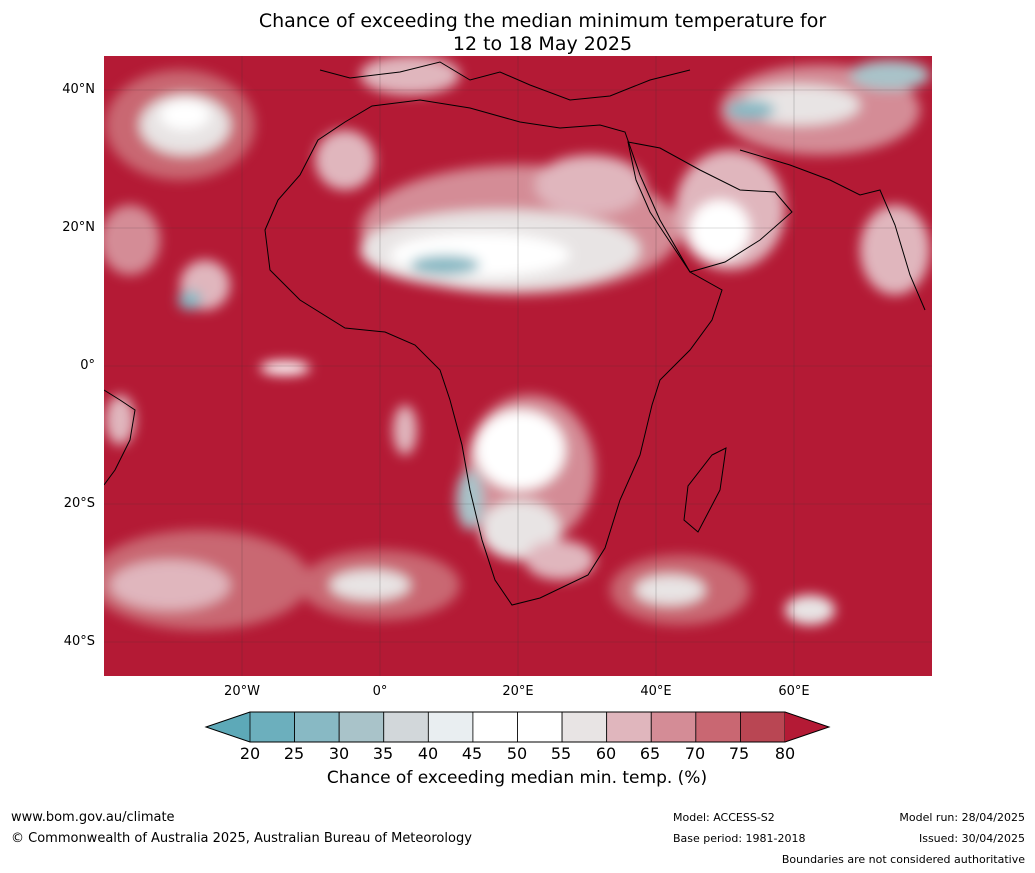 Image resolution: width=1035 pixels, height=873 pixels. I want to click on lon-label-0: 0°, so click(380, 691).